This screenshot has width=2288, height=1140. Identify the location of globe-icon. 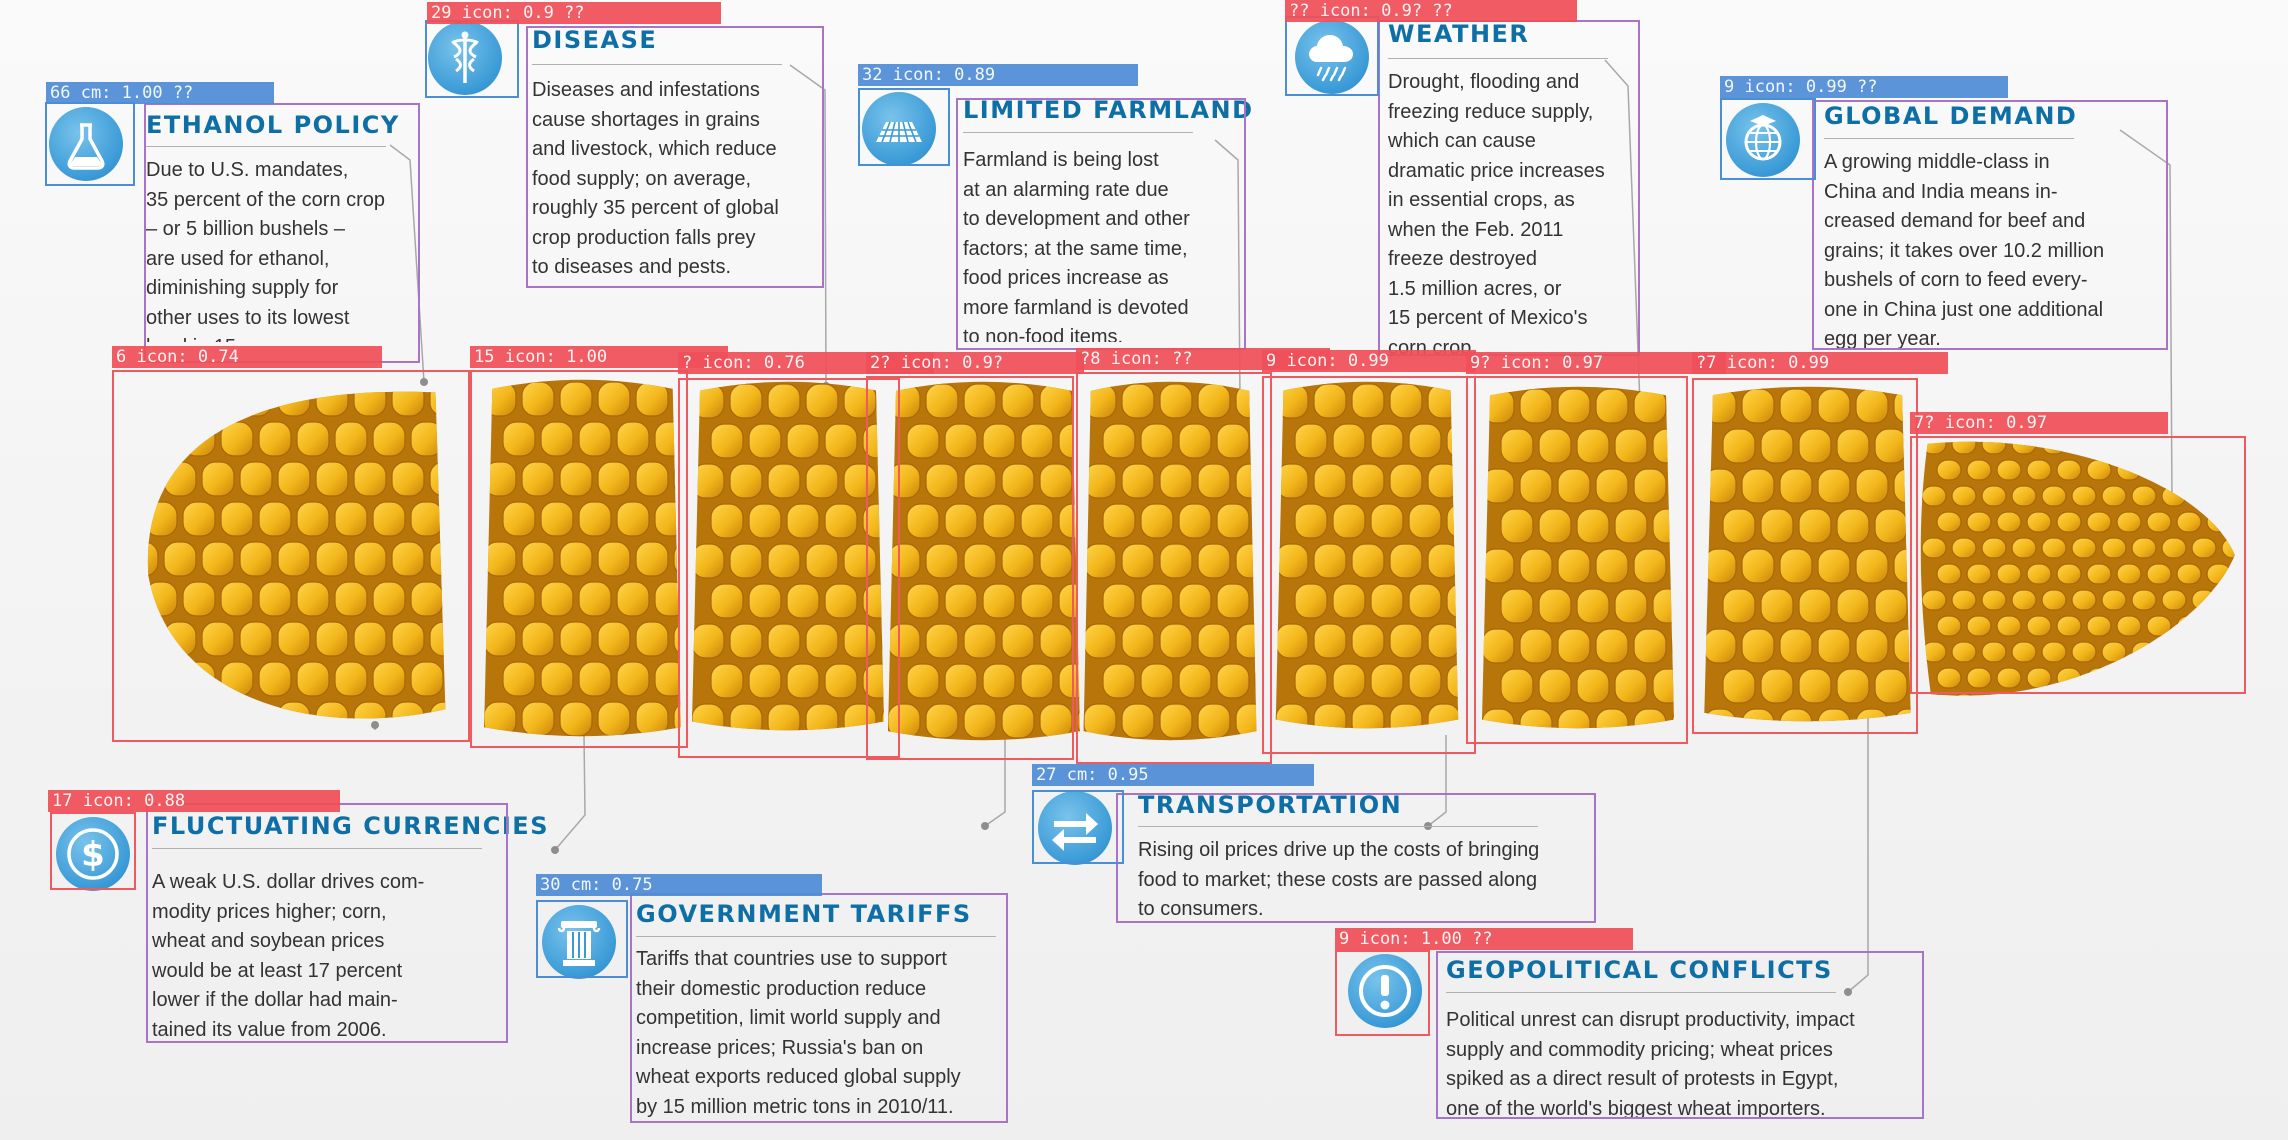
(1763, 140).